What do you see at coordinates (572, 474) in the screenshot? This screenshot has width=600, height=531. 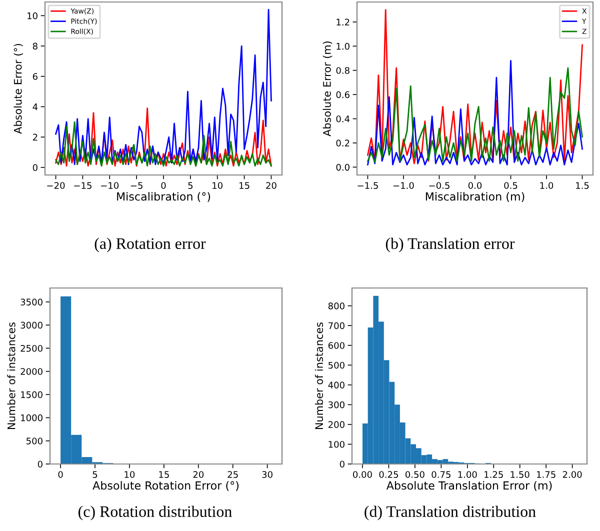 I see `x-tick-label: 2.00` at bounding box center [572, 474].